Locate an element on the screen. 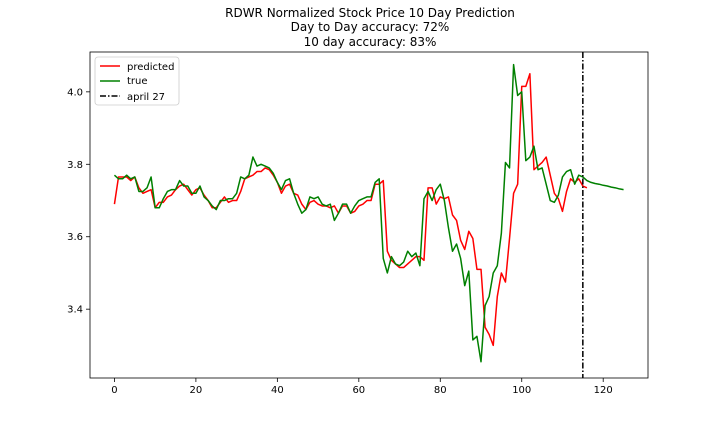 The width and height of the screenshot is (720, 432). legend-label-april-27: april 27 is located at coordinates (146, 97).